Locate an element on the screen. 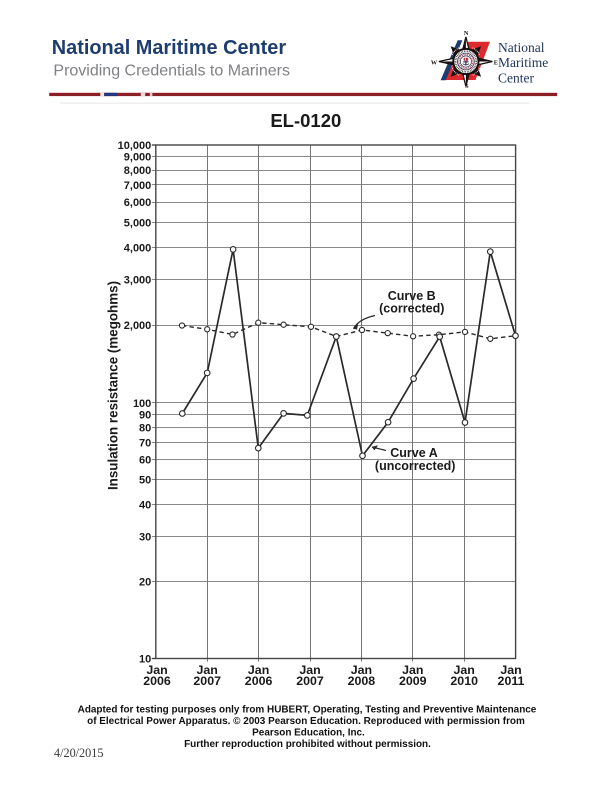 Image resolution: width=612 pixels, height=792 pixels. svg-text: 60 is located at coordinates (145, 461).